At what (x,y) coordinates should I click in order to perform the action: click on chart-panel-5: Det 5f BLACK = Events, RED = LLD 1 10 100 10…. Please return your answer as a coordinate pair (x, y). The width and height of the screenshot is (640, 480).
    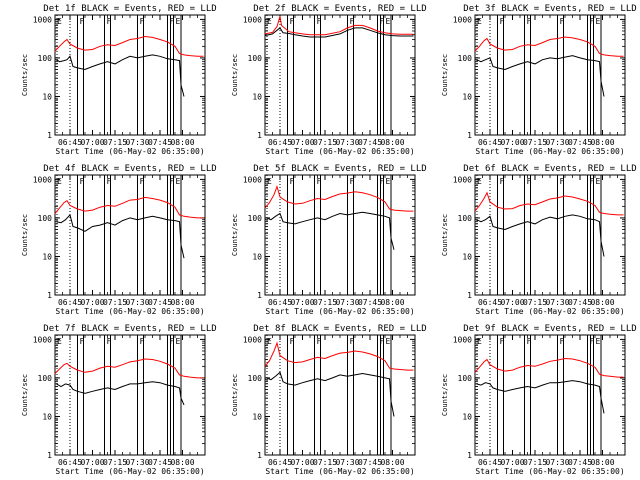
    Looking at the image, I should click on (329, 240).